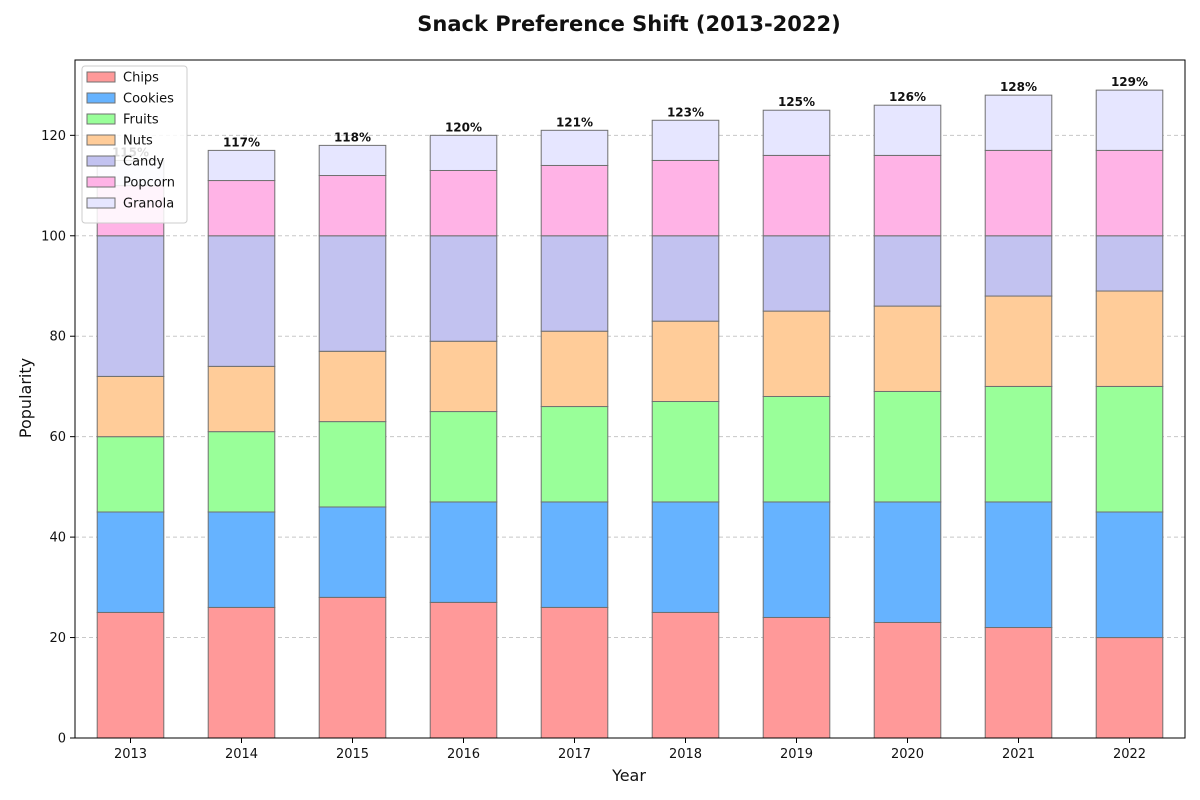 The image size is (1200, 800). I want to click on bar-segment-fruits-2020, so click(907, 446).